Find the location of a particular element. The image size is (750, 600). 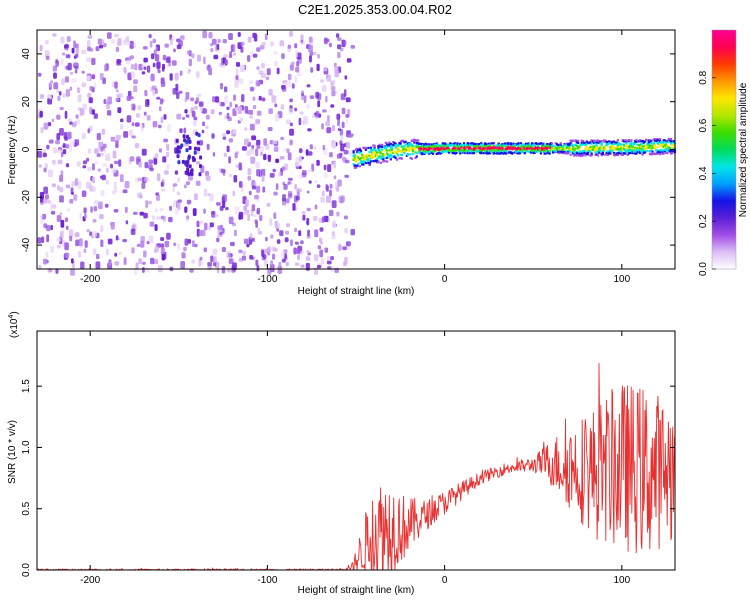

colorbar-tick: 0.6 is located at coordinates (707, 125).